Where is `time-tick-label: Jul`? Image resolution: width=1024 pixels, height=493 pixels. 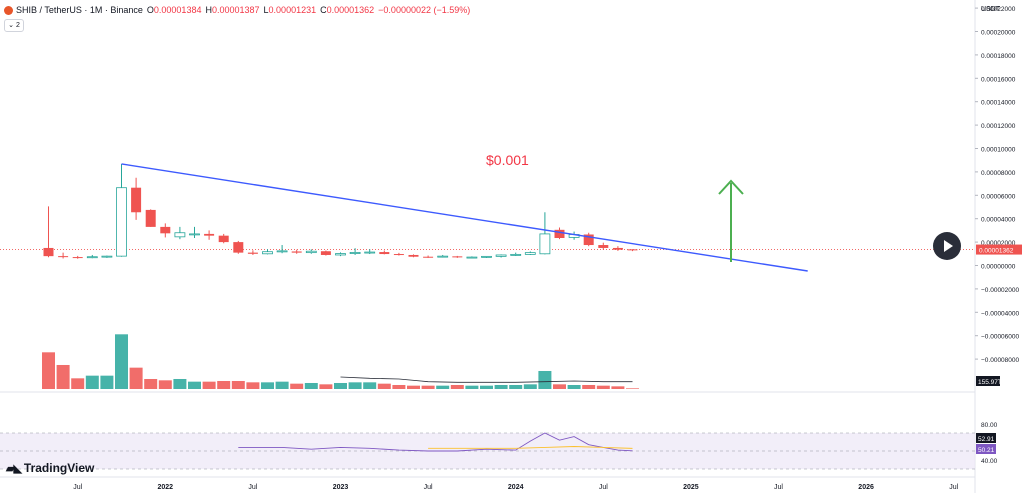
time-tick-label: Jul is located at coordinates (77, 487).